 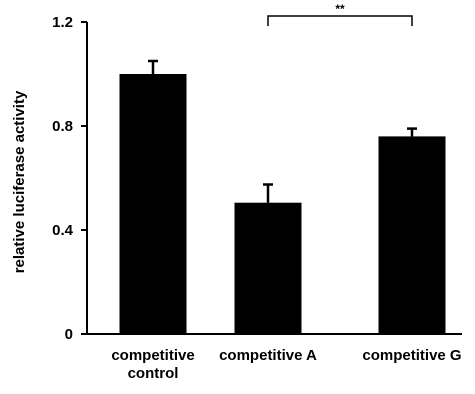 What do you see at coordinates (411, 355) in the screenshot?
I see `x-tick-label: competitive G` at bounding box center [411, 355].